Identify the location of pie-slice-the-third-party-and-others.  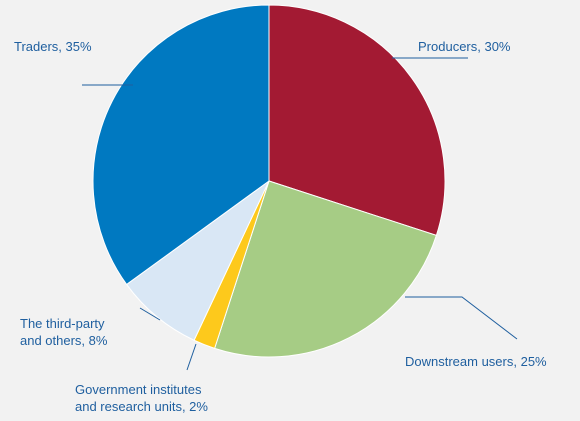
(197, 260).